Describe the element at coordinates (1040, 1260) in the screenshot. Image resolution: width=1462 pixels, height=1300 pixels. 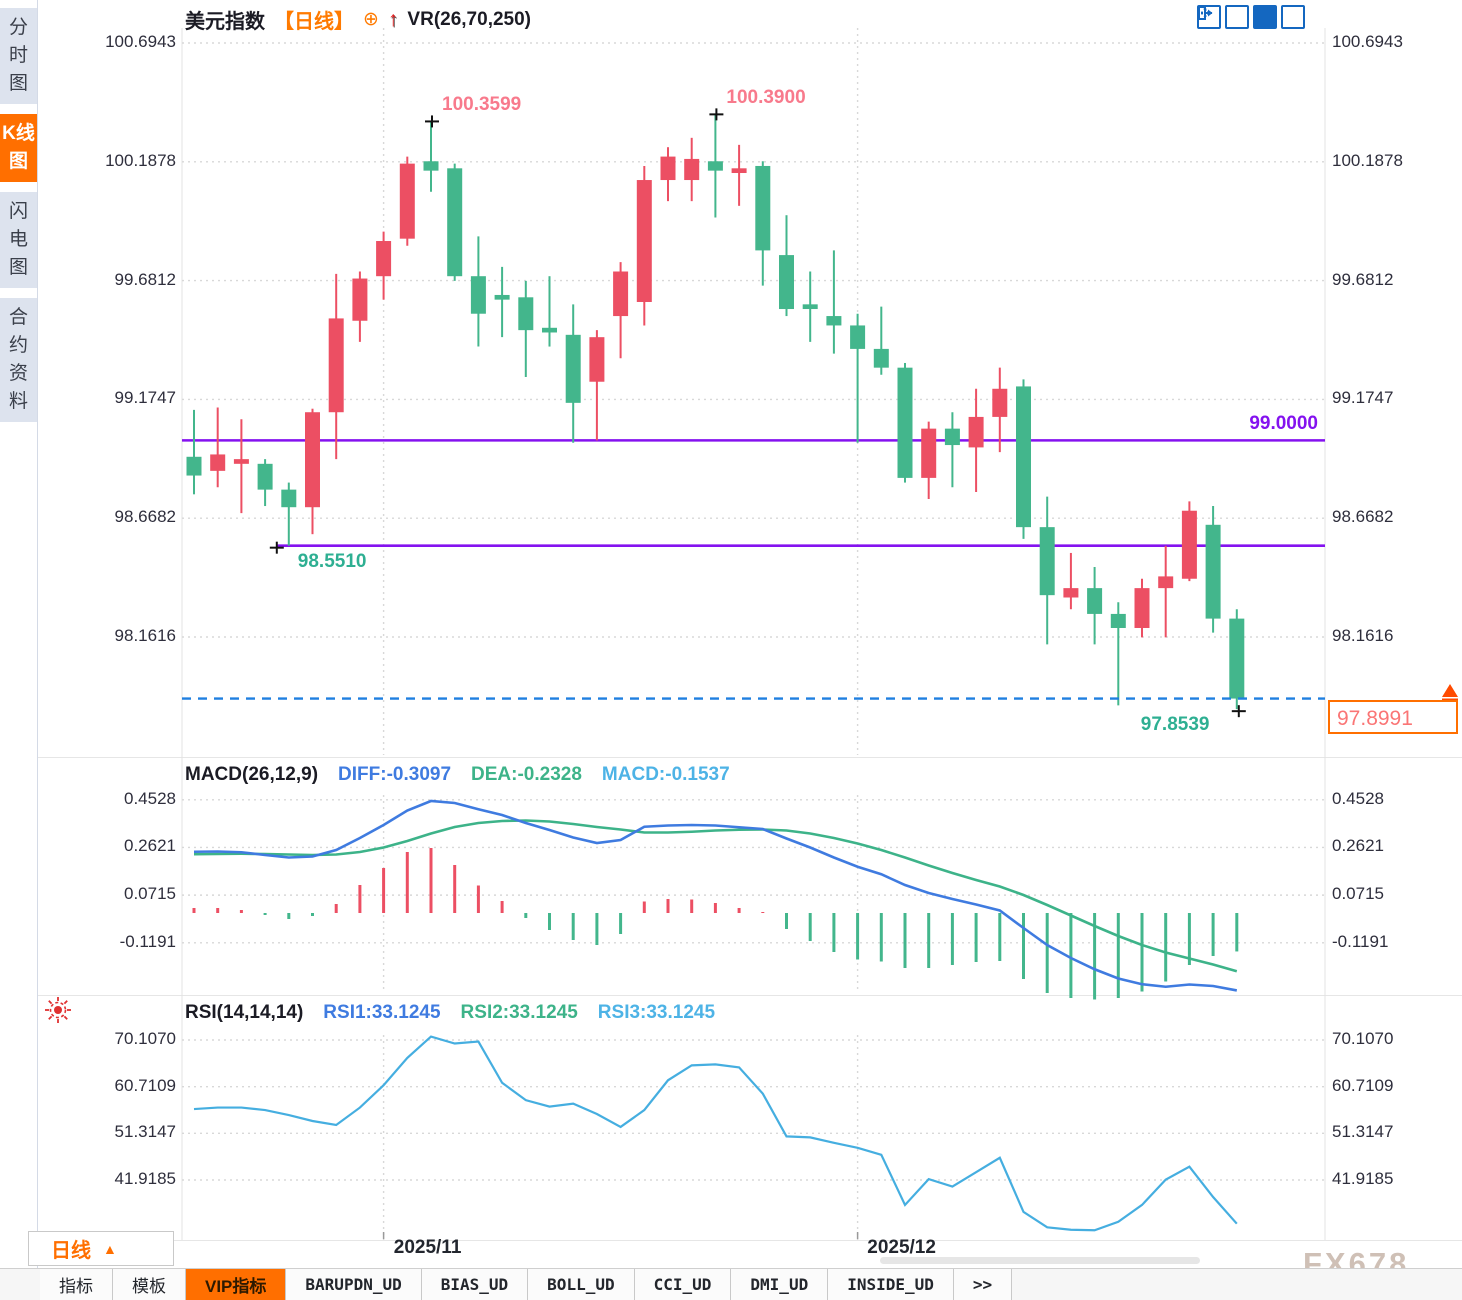
I see `horizontal-scrollbar` at that location.